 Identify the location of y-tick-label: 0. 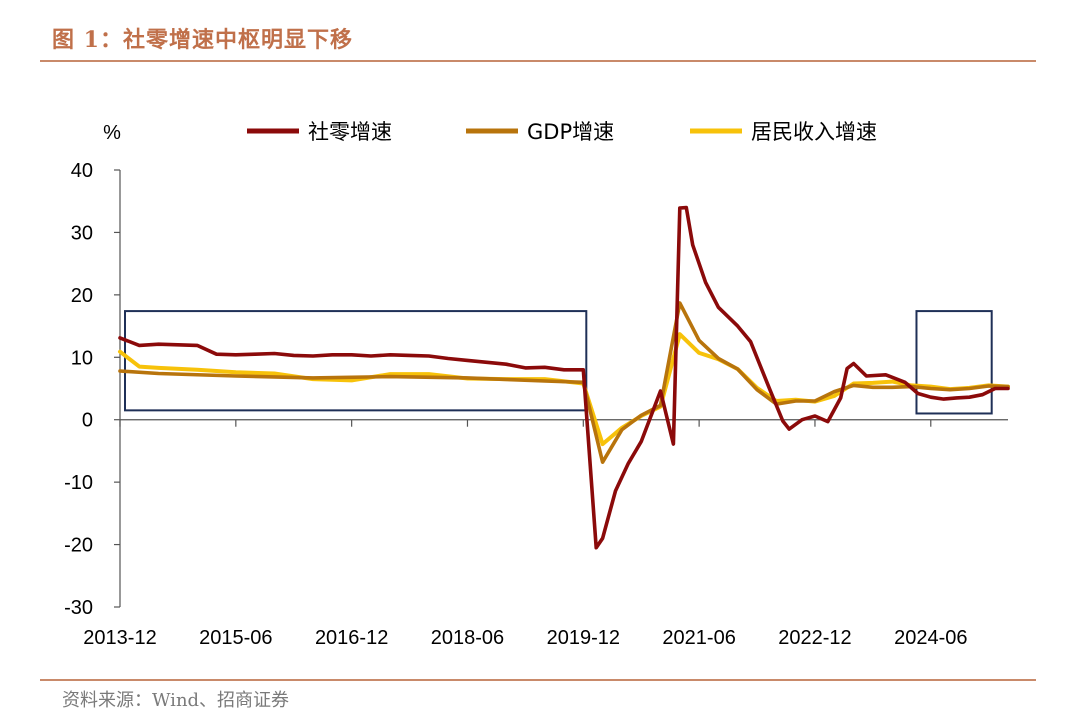
(87, 421).